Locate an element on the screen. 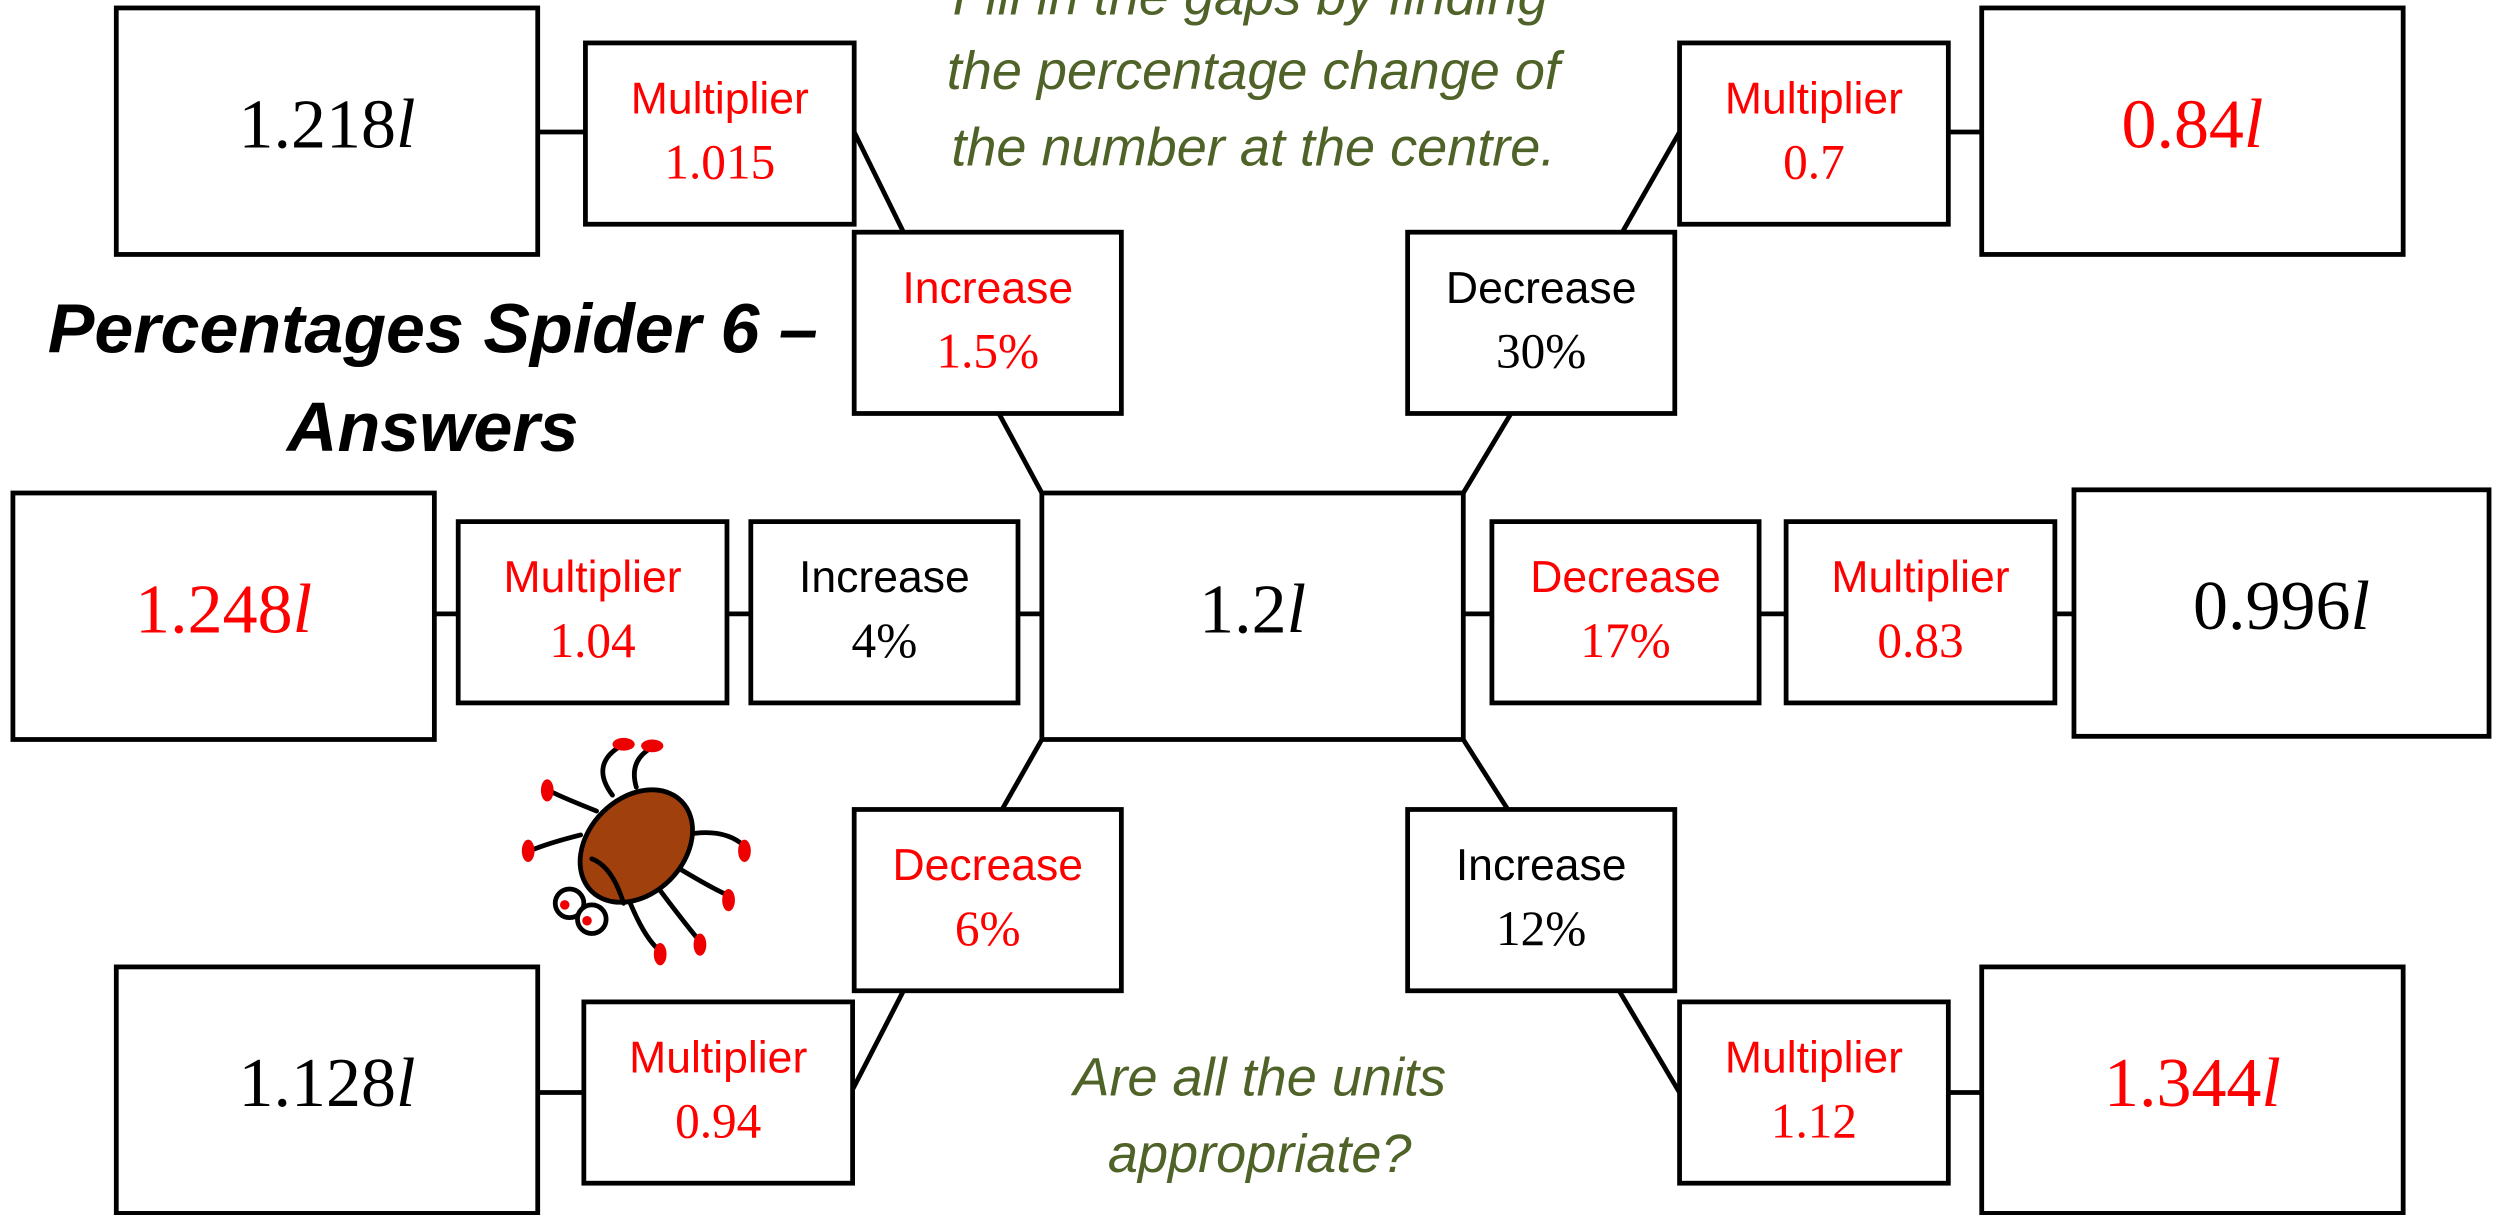 The width and height of the screenshot is (2494, 1215). value-text: 1.344l is located at coordinates (2192, 1083).